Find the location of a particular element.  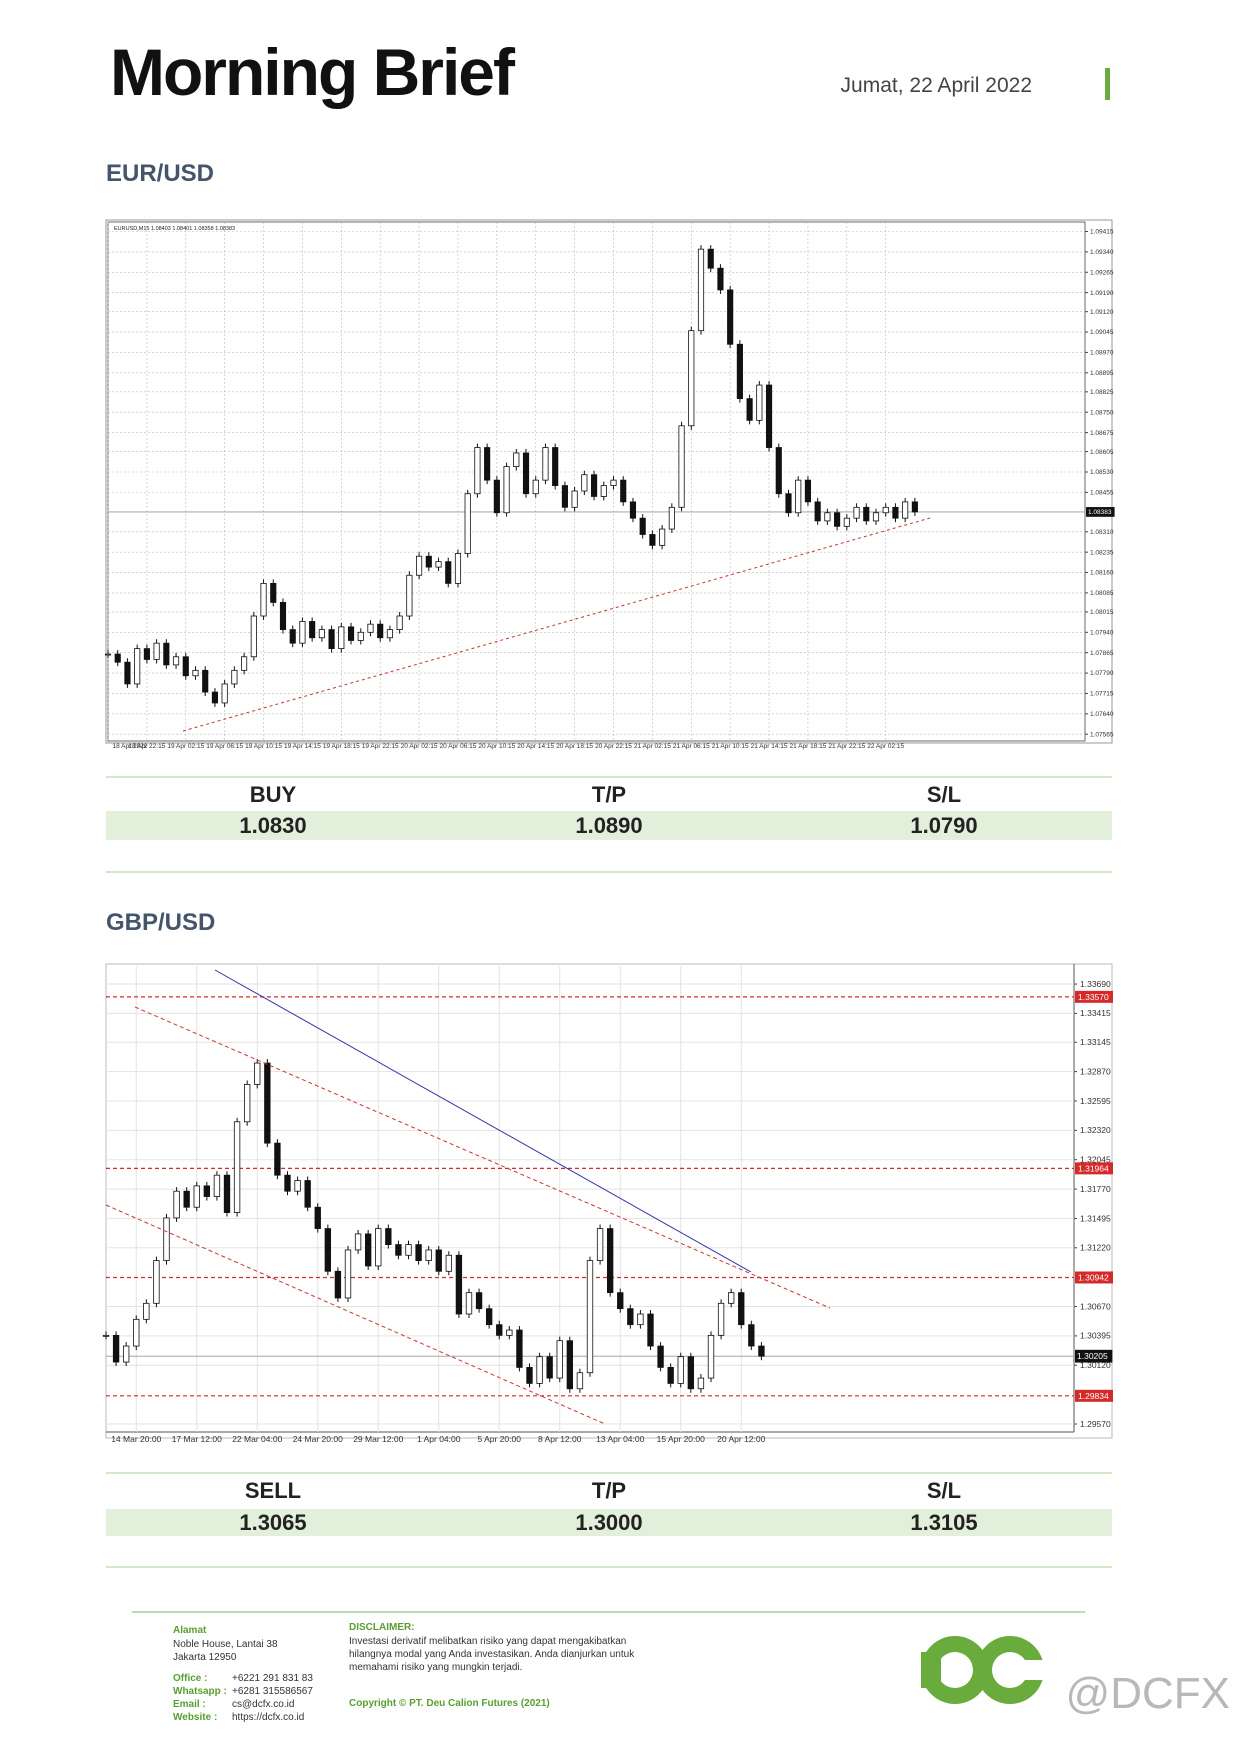

logo is located at coordinates (983, 1670).